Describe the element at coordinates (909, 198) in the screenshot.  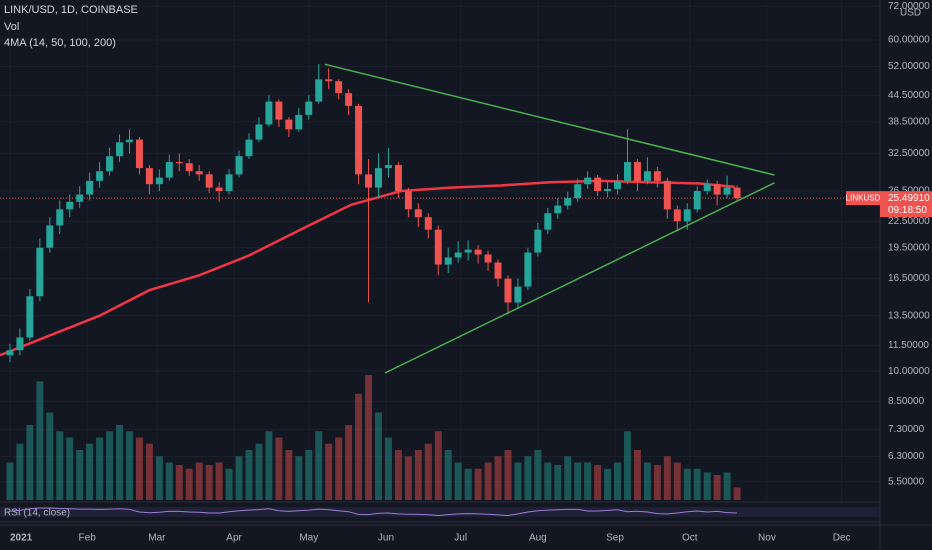
I see `last-price-label: 25.49910` at that location.